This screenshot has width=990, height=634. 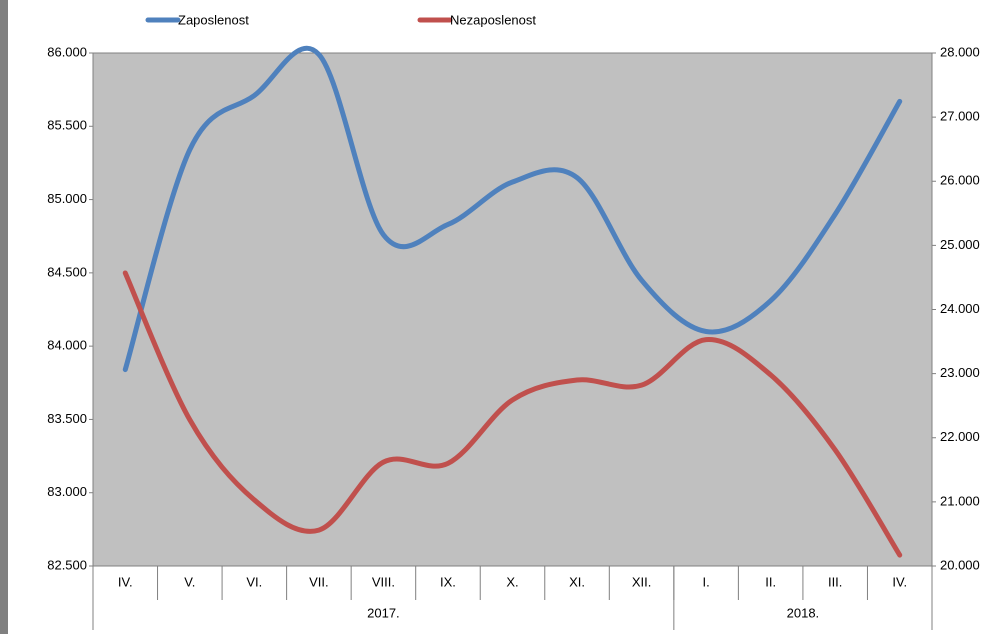 I want to click on y-tick-label: 83.000, so click(x=67, y=491).